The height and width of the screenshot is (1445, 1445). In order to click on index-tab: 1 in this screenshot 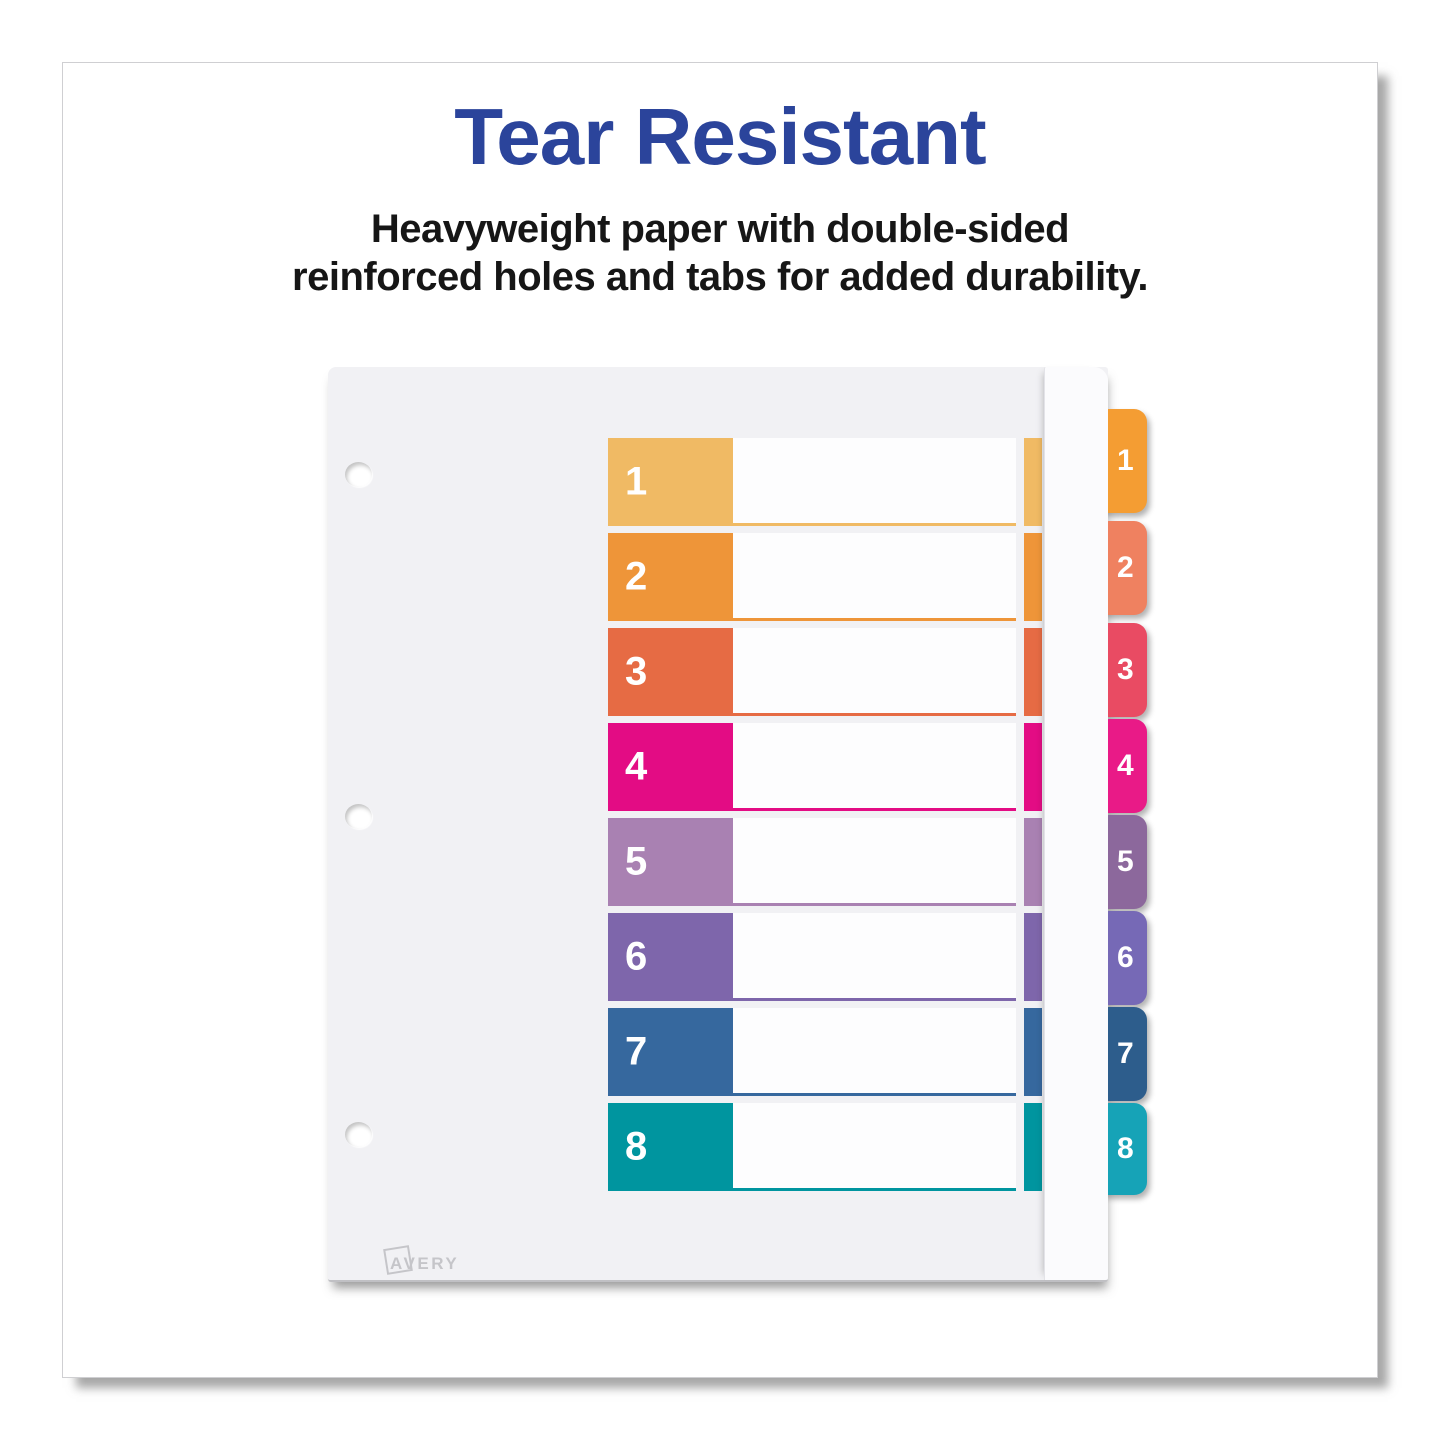, I will do `click(1124, 461)`.